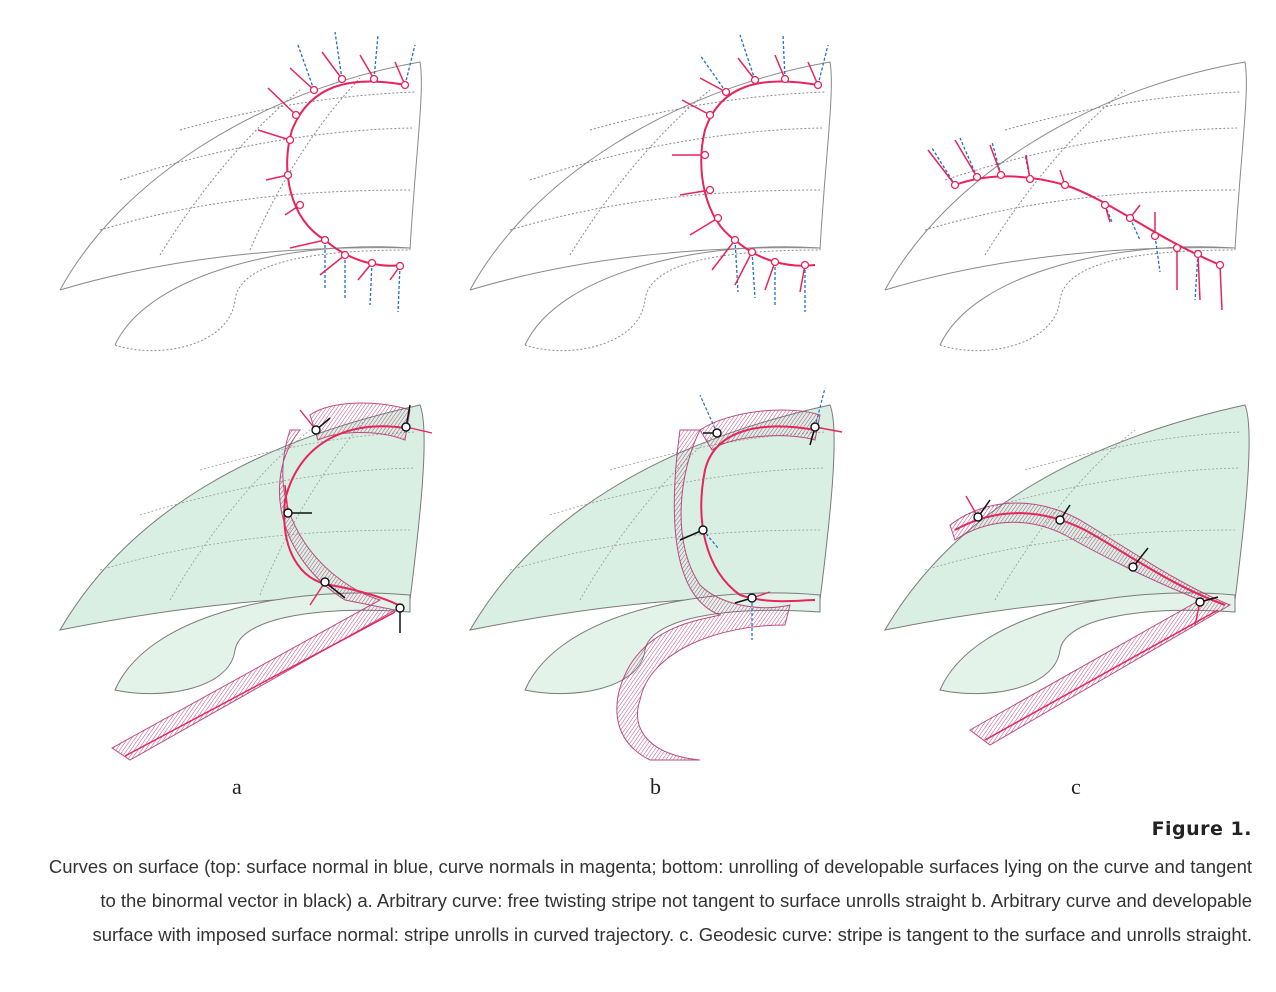 Image resolution: width=1276 pixels, height=992 pixels. Describe the element at coordinates (1090, 624) in the screenshot. I see `stripe-c` at that location.